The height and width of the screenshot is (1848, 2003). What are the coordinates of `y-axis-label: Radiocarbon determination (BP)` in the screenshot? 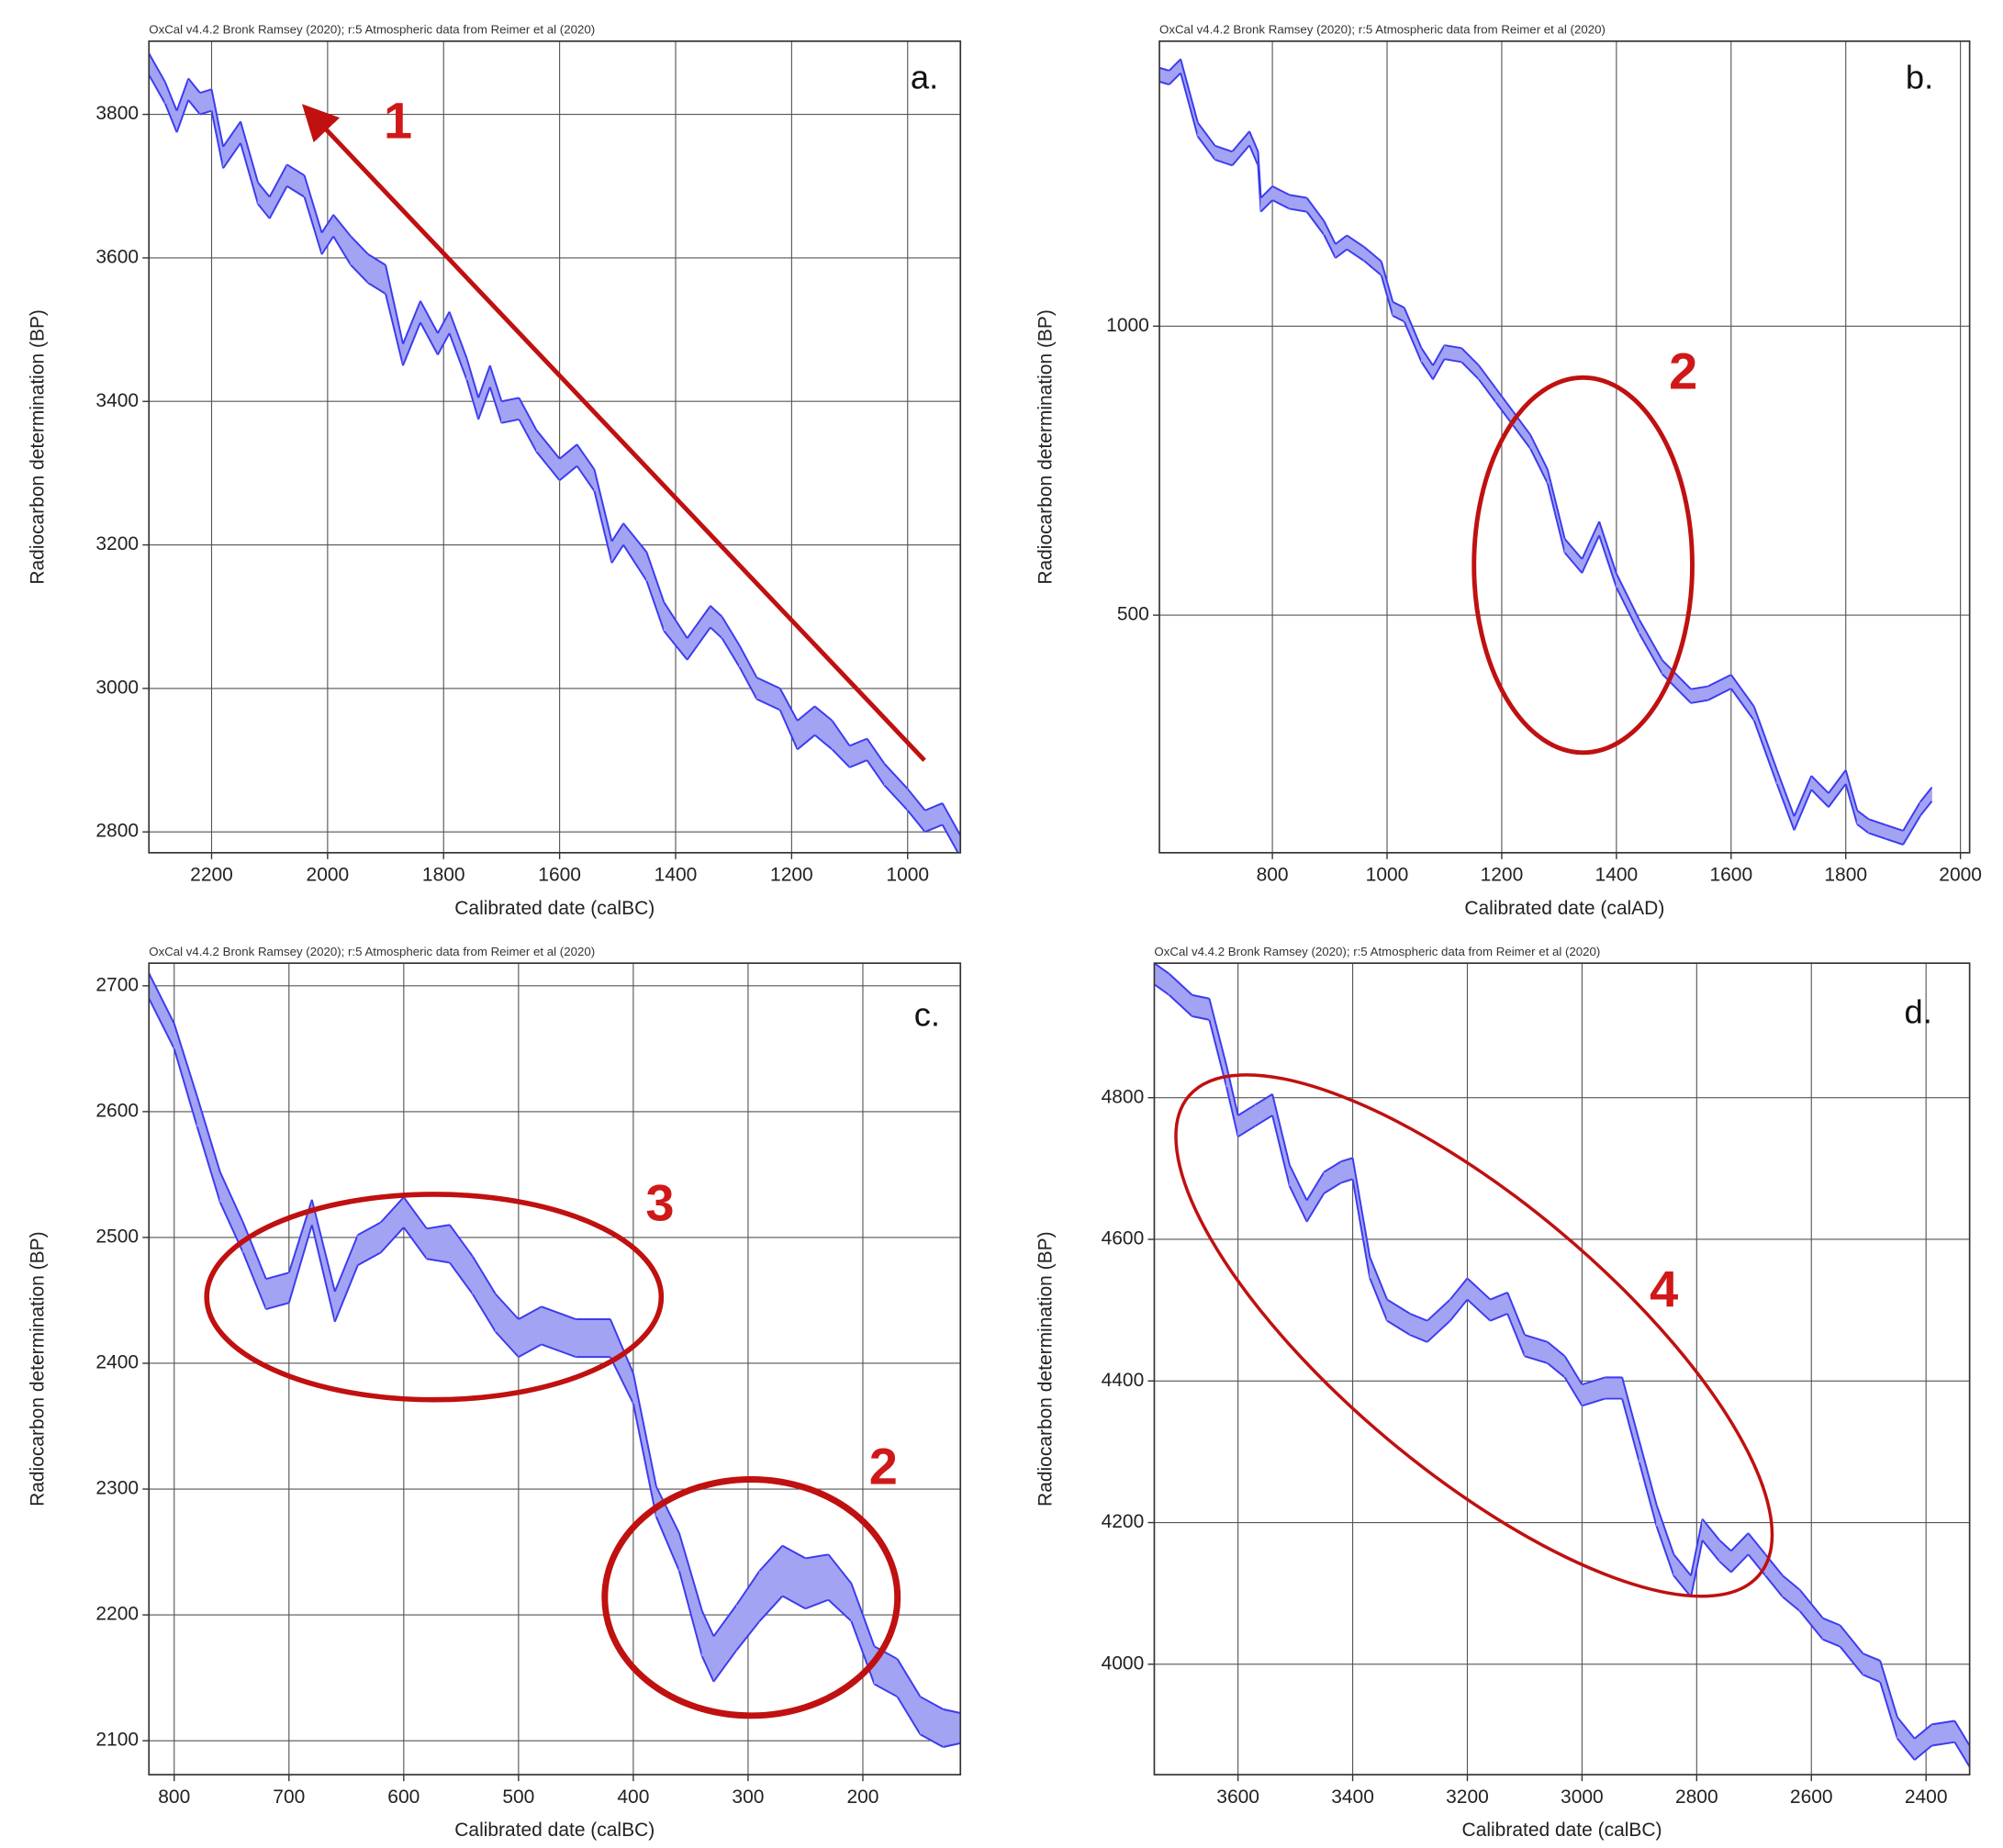 It's located at (1046, 447).